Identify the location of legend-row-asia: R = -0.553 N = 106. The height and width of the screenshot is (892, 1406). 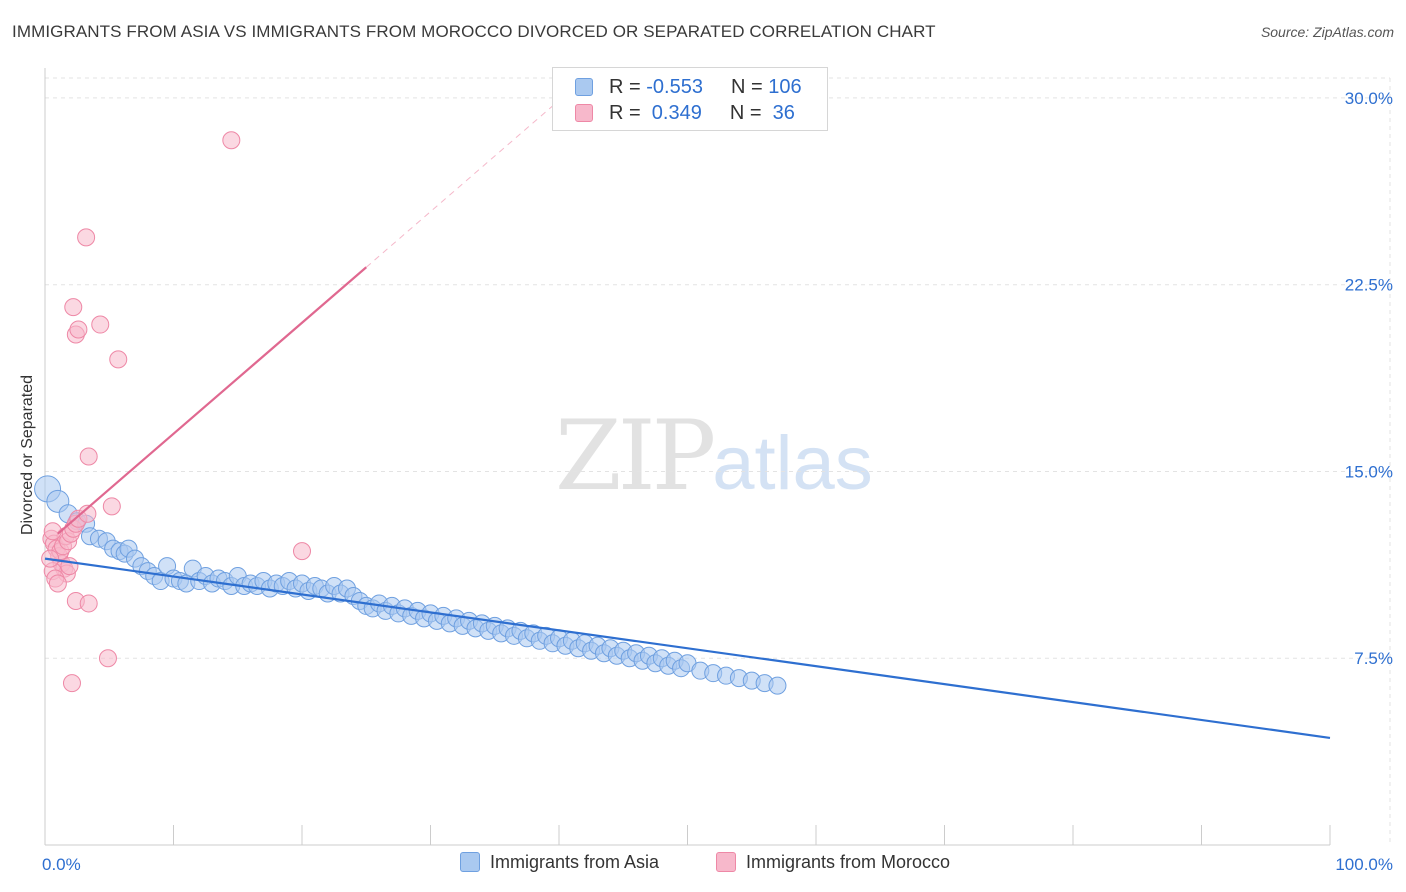
(688, 88).